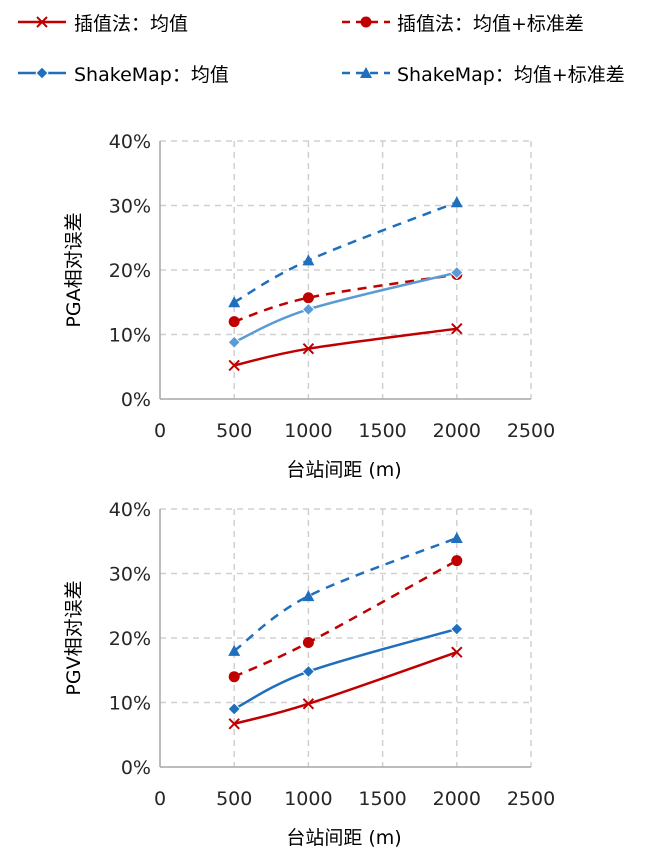  I want to click on pgv-x-axis-label: 台站间距 (m), so click(343, 838).